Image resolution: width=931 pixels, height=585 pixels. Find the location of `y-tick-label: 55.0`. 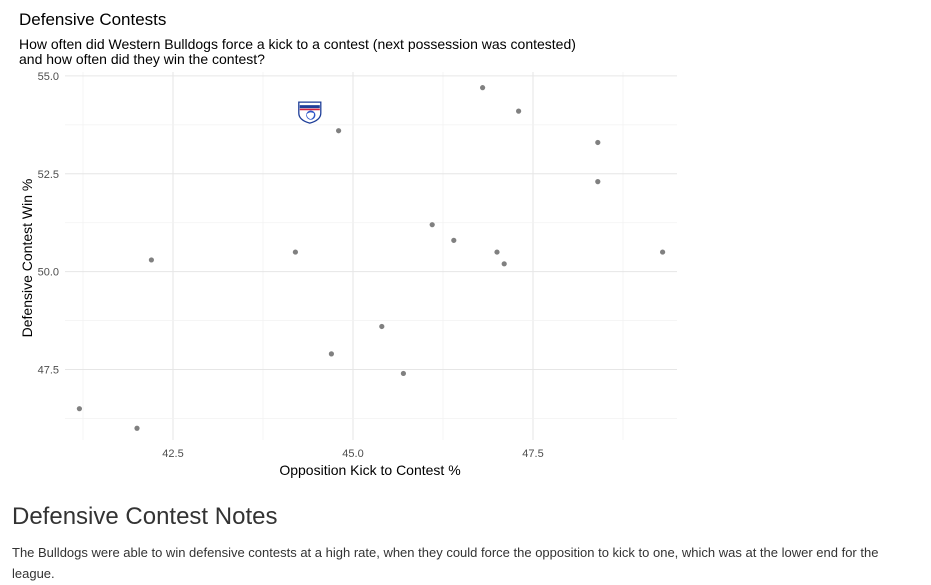

y-tick-label: 55.0 is located at coordinates (48, 77).